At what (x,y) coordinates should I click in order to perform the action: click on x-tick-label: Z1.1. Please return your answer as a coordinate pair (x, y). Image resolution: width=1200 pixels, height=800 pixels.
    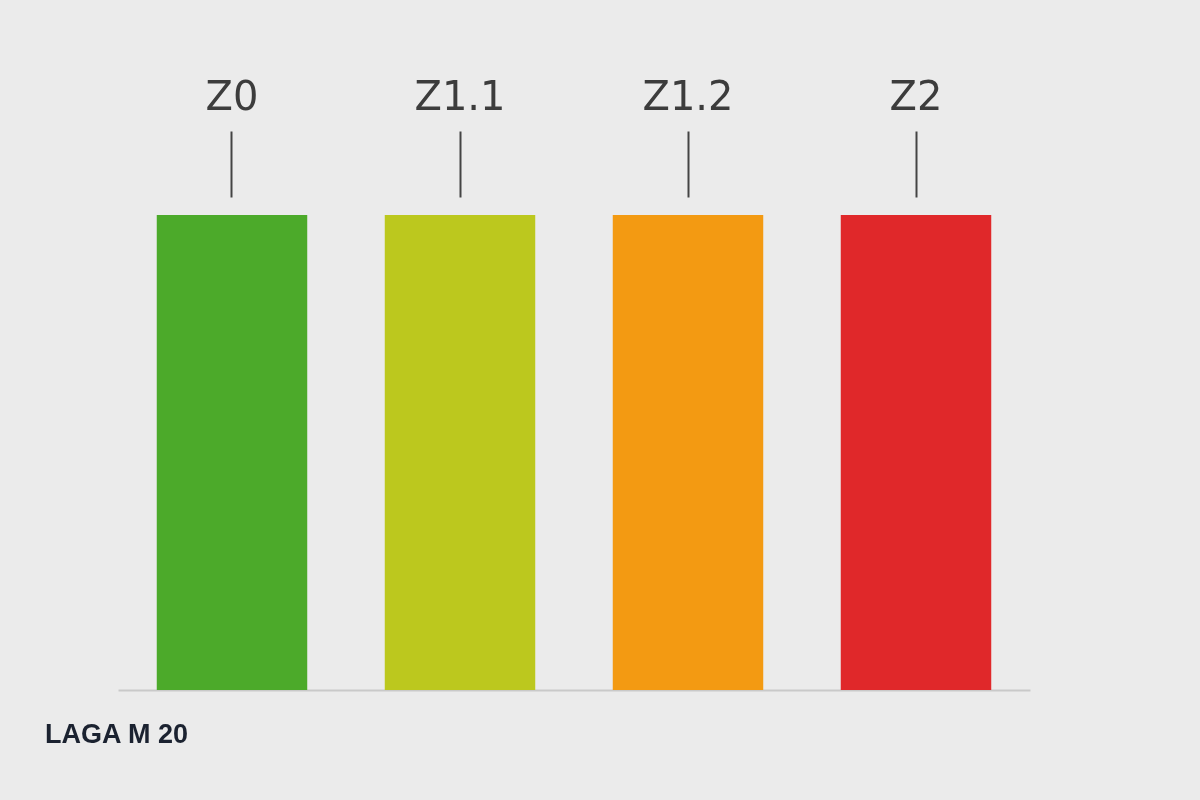
    Looking at the image, I should click on (460, 95).